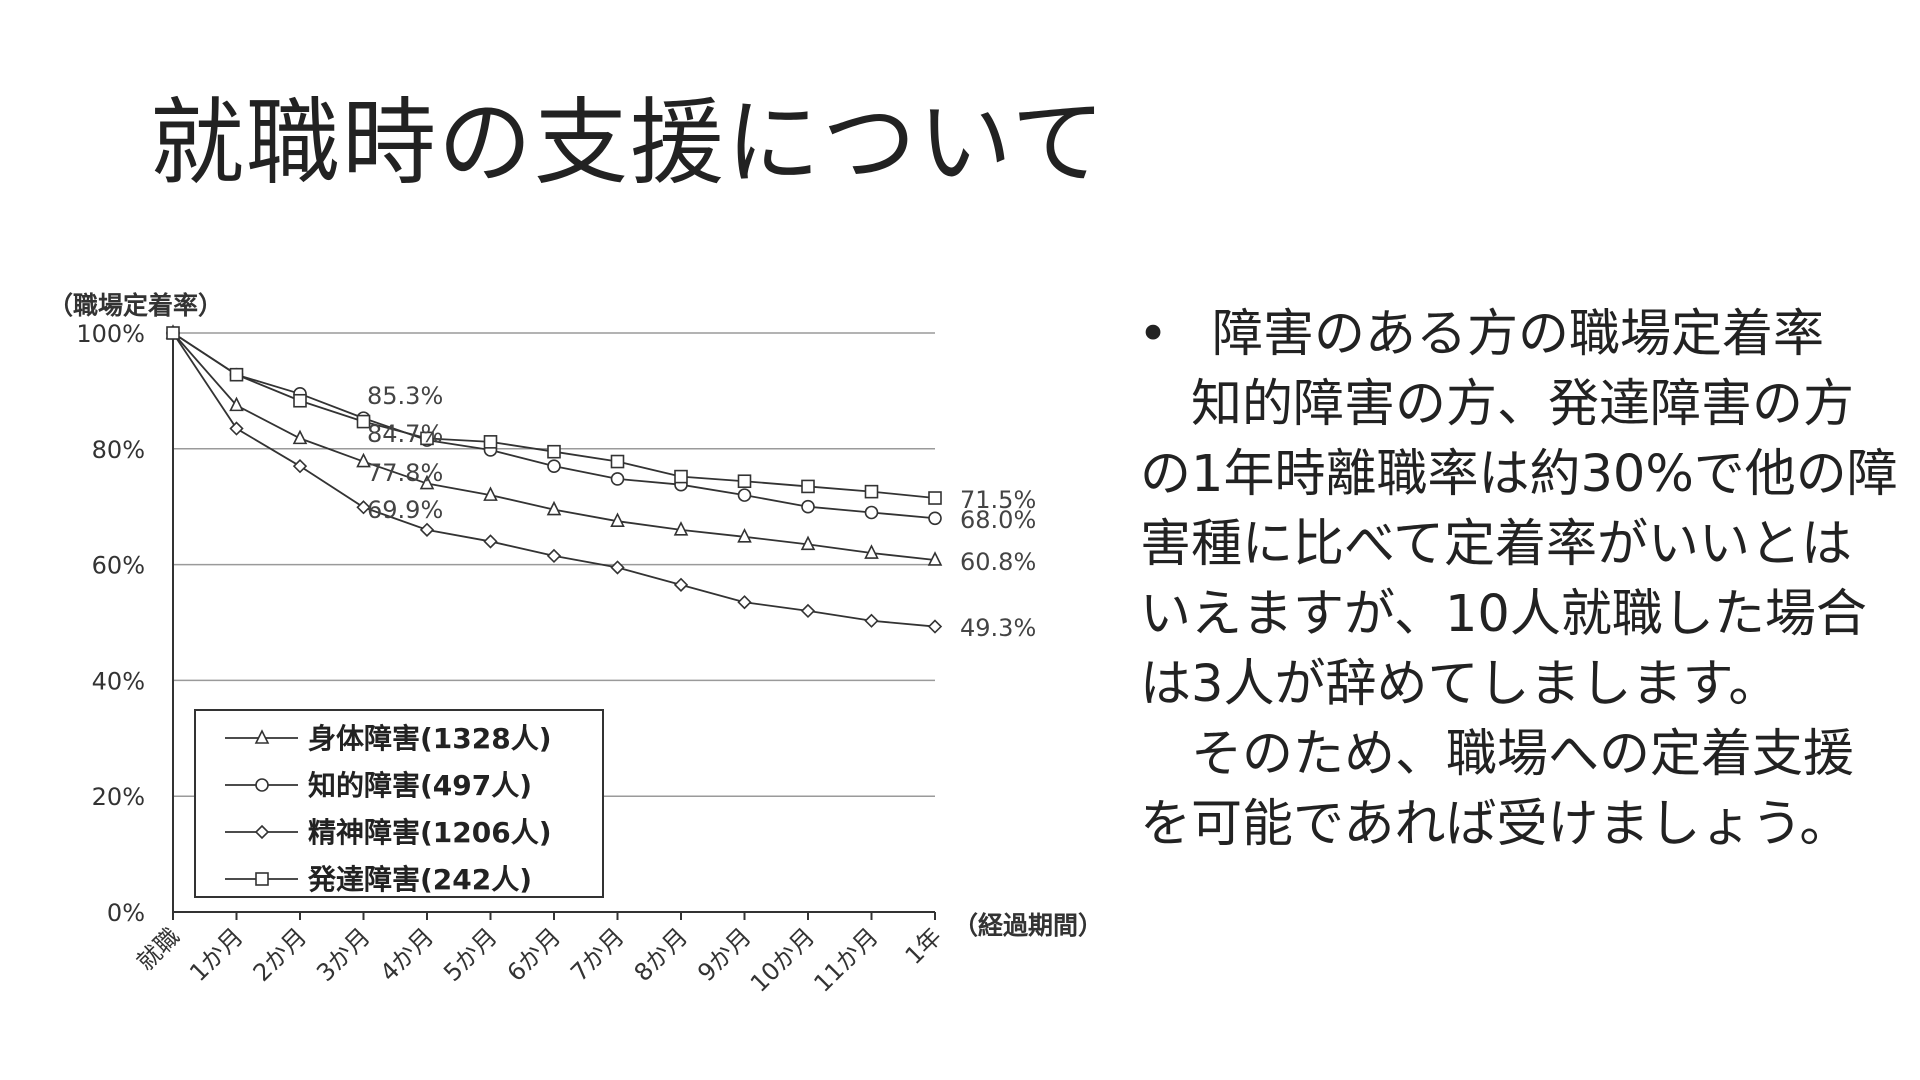 This screenshot has height=1080, width=1920. I want to click on y-tick-label: 100%, so click(110, 334).